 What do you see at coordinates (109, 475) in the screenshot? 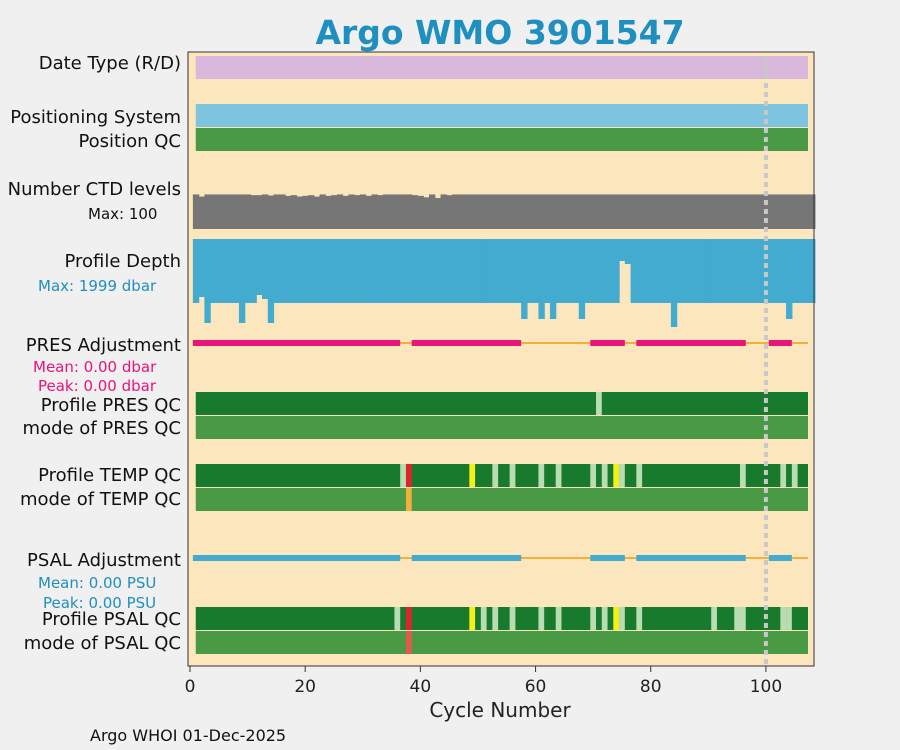
I see `label-profile-temp-qc: Profile TEMP QC` at bounding box center [109, 475].